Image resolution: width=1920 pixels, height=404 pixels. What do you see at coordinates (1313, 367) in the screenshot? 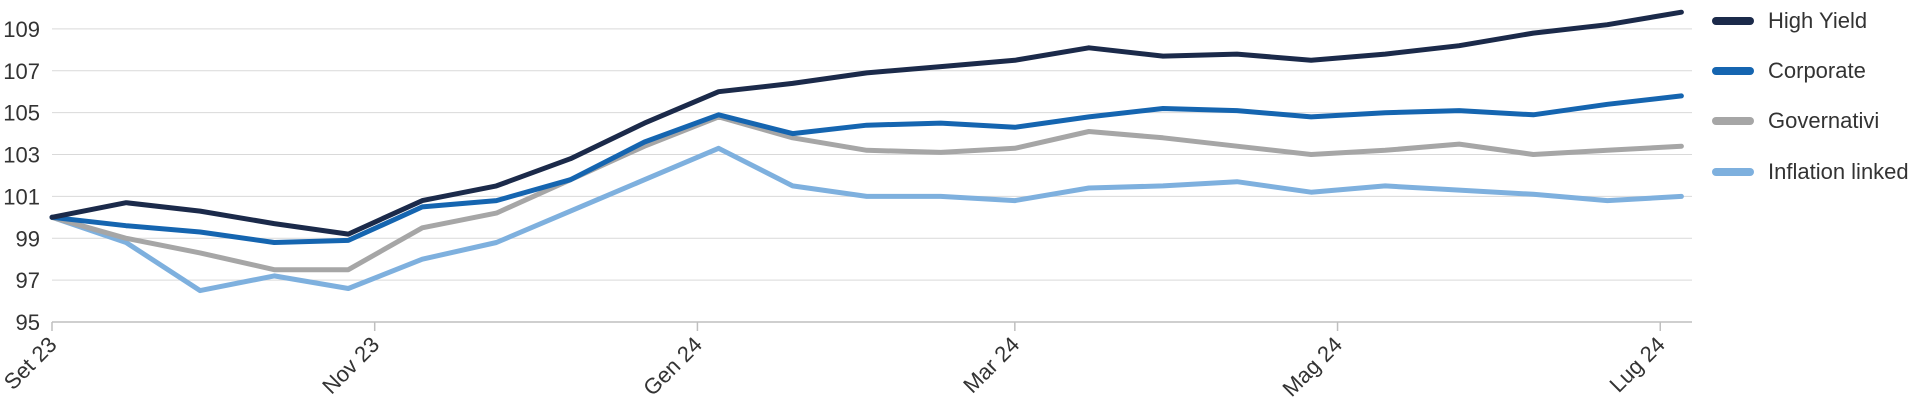
I see `x-tick-label: Mag 24` at bounding box center [1313, 367].